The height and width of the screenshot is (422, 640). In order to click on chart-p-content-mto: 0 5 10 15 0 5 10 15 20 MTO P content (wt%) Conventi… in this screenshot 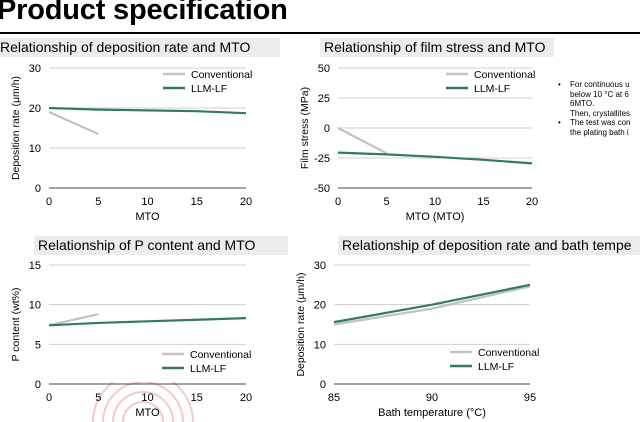, I will do `click(131, 339)`.